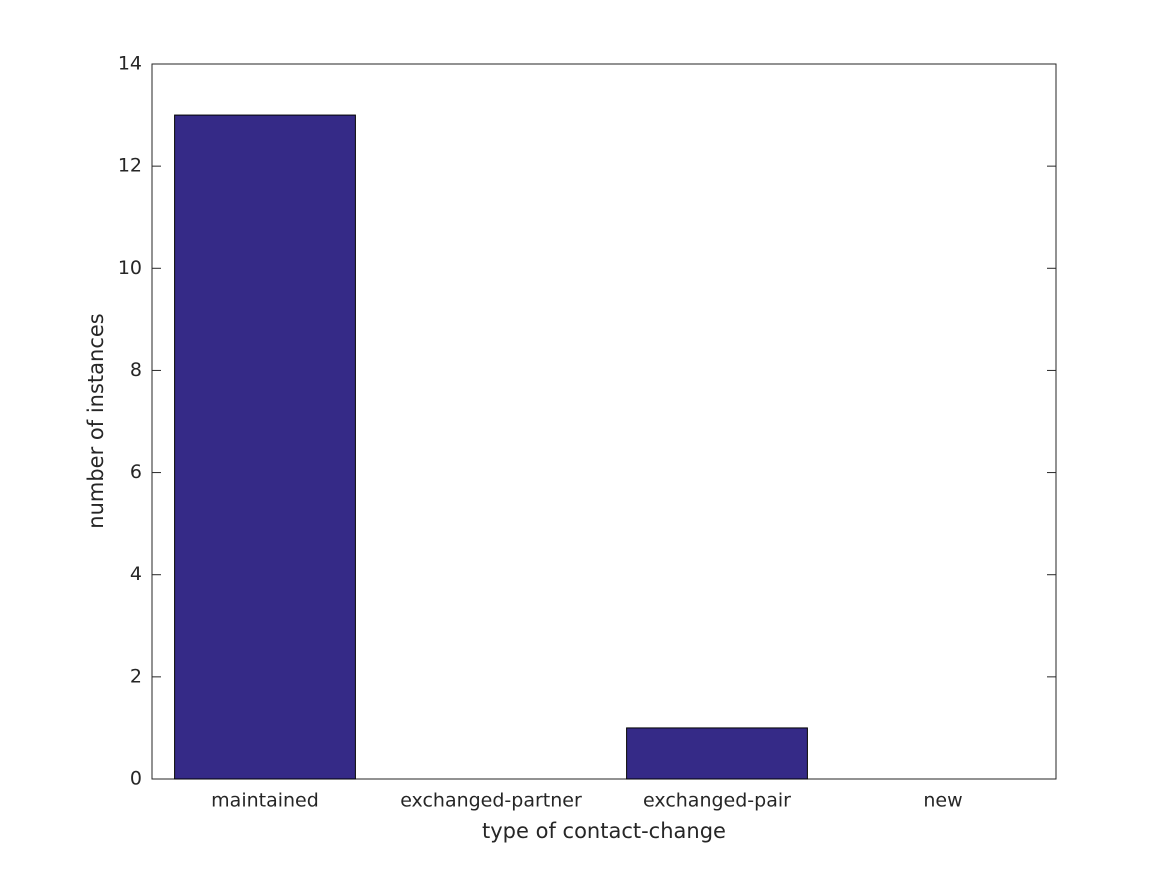 The image size is (1167, 875). Describe the element at coordinates (265, 801) in the screenshot. I see `x-tick-label: maintained` at that location.